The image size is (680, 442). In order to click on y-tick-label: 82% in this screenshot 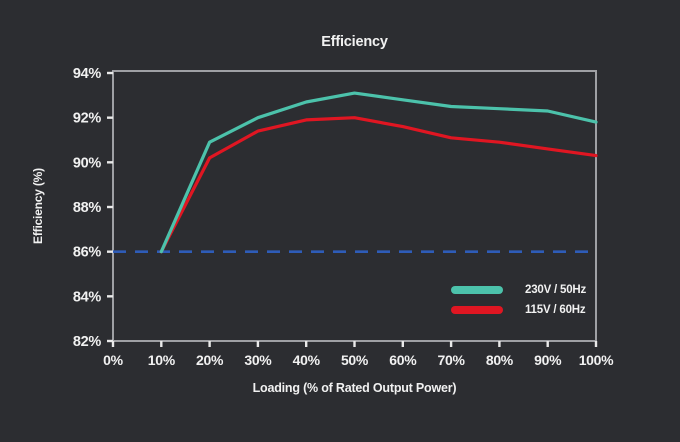, I will do `click(87, 342)`.